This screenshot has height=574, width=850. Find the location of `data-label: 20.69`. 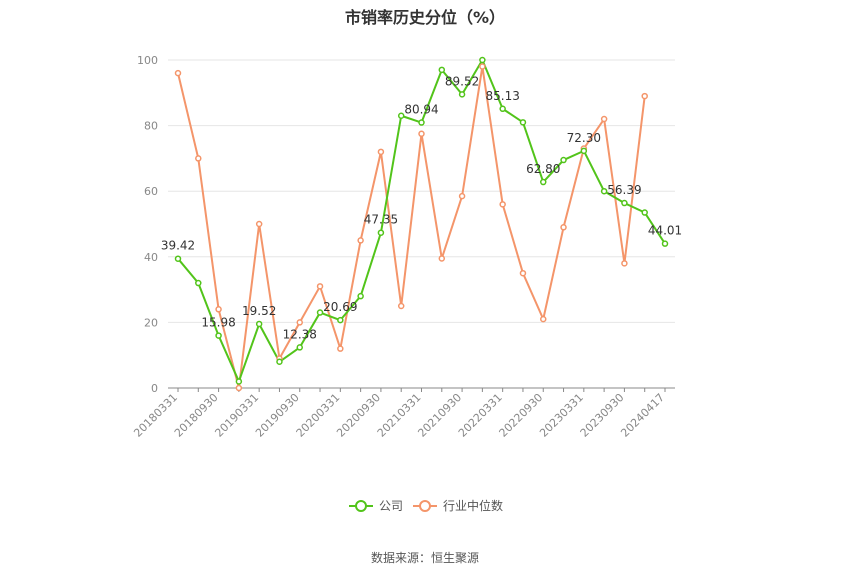

data-label: 20.69 is located at coordinates (340, 307).